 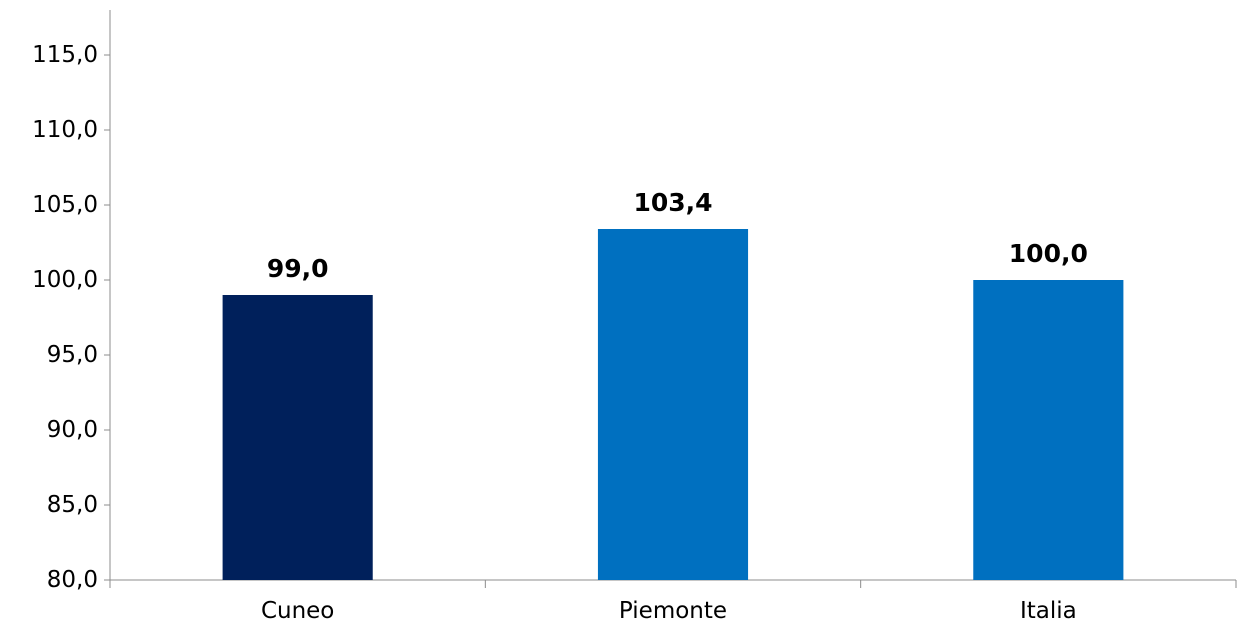 I want to click on y-tick-label: 105,0, so click(x=65, y=205).